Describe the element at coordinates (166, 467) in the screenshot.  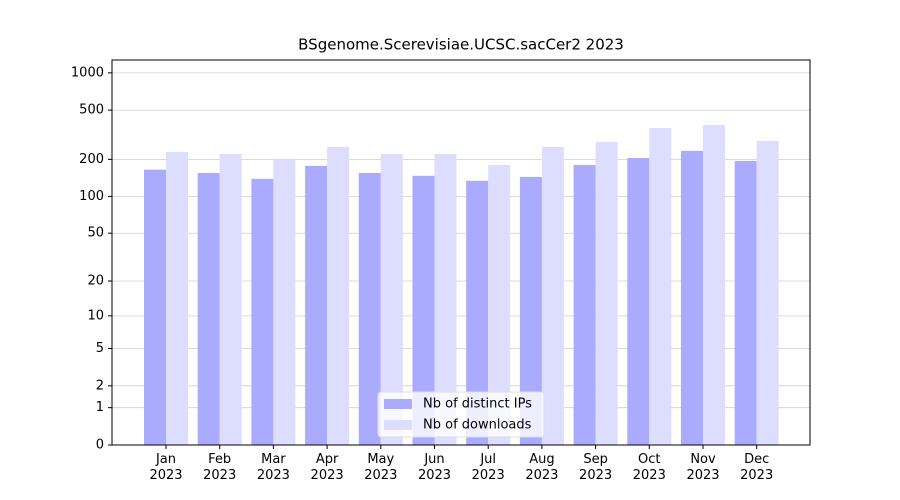
I see `x-tick-label: Jan 2023` at that location.